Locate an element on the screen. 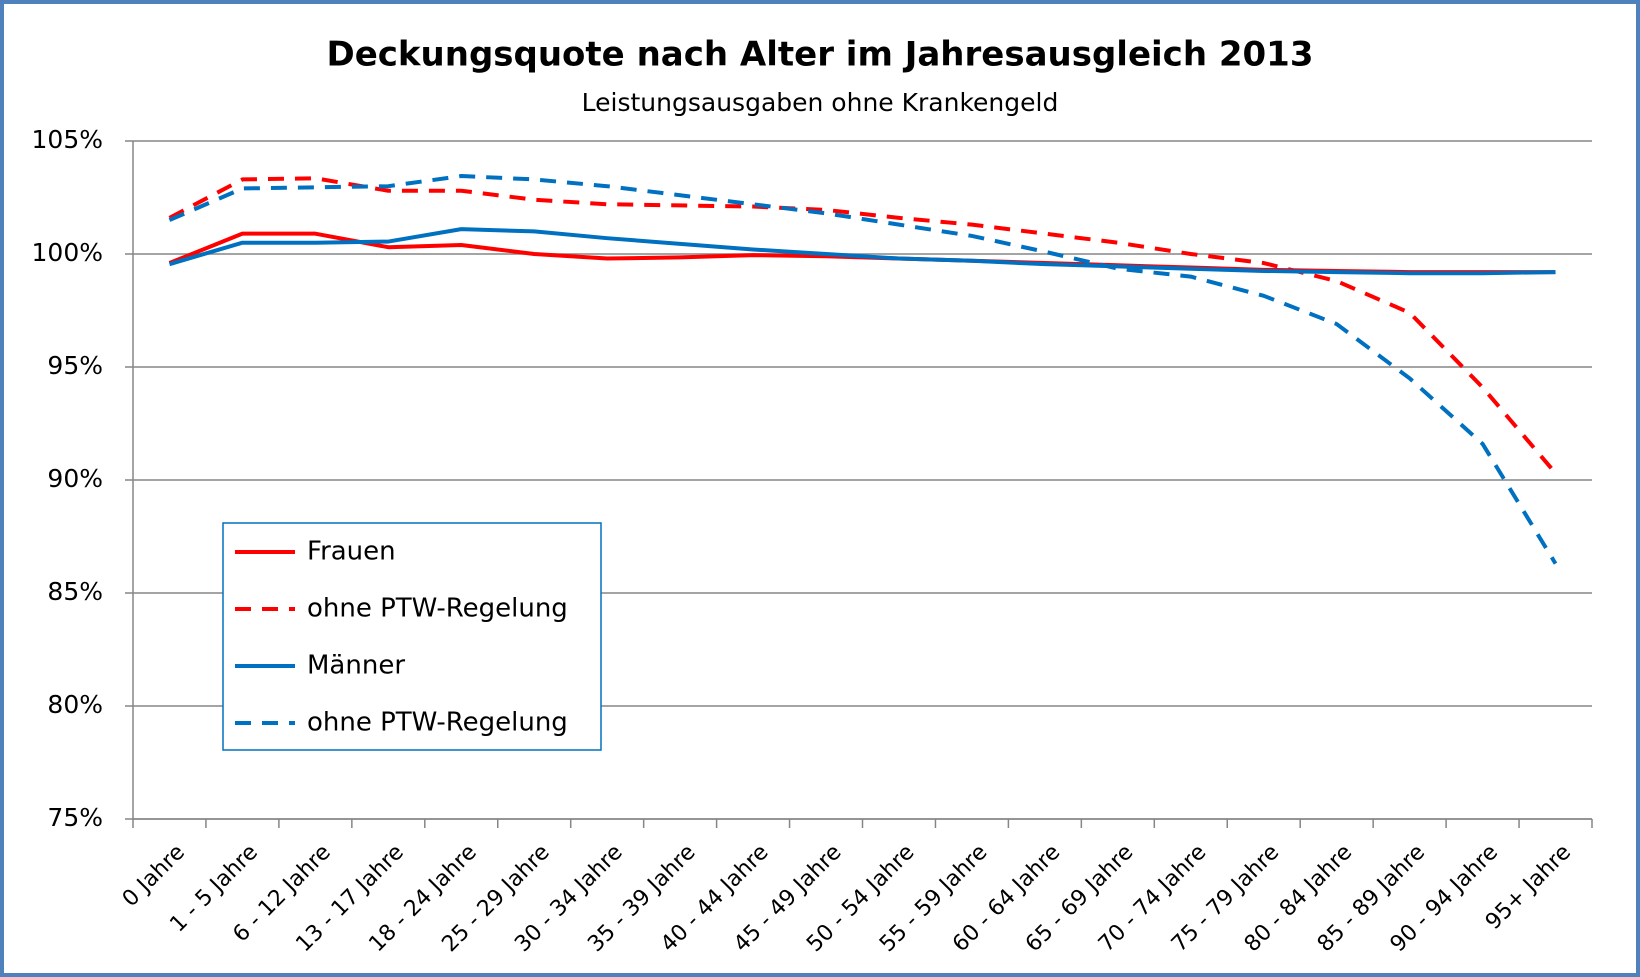 The image size is (1640, 977). y-tick-label: 100% is located at coordinates (67, 252).